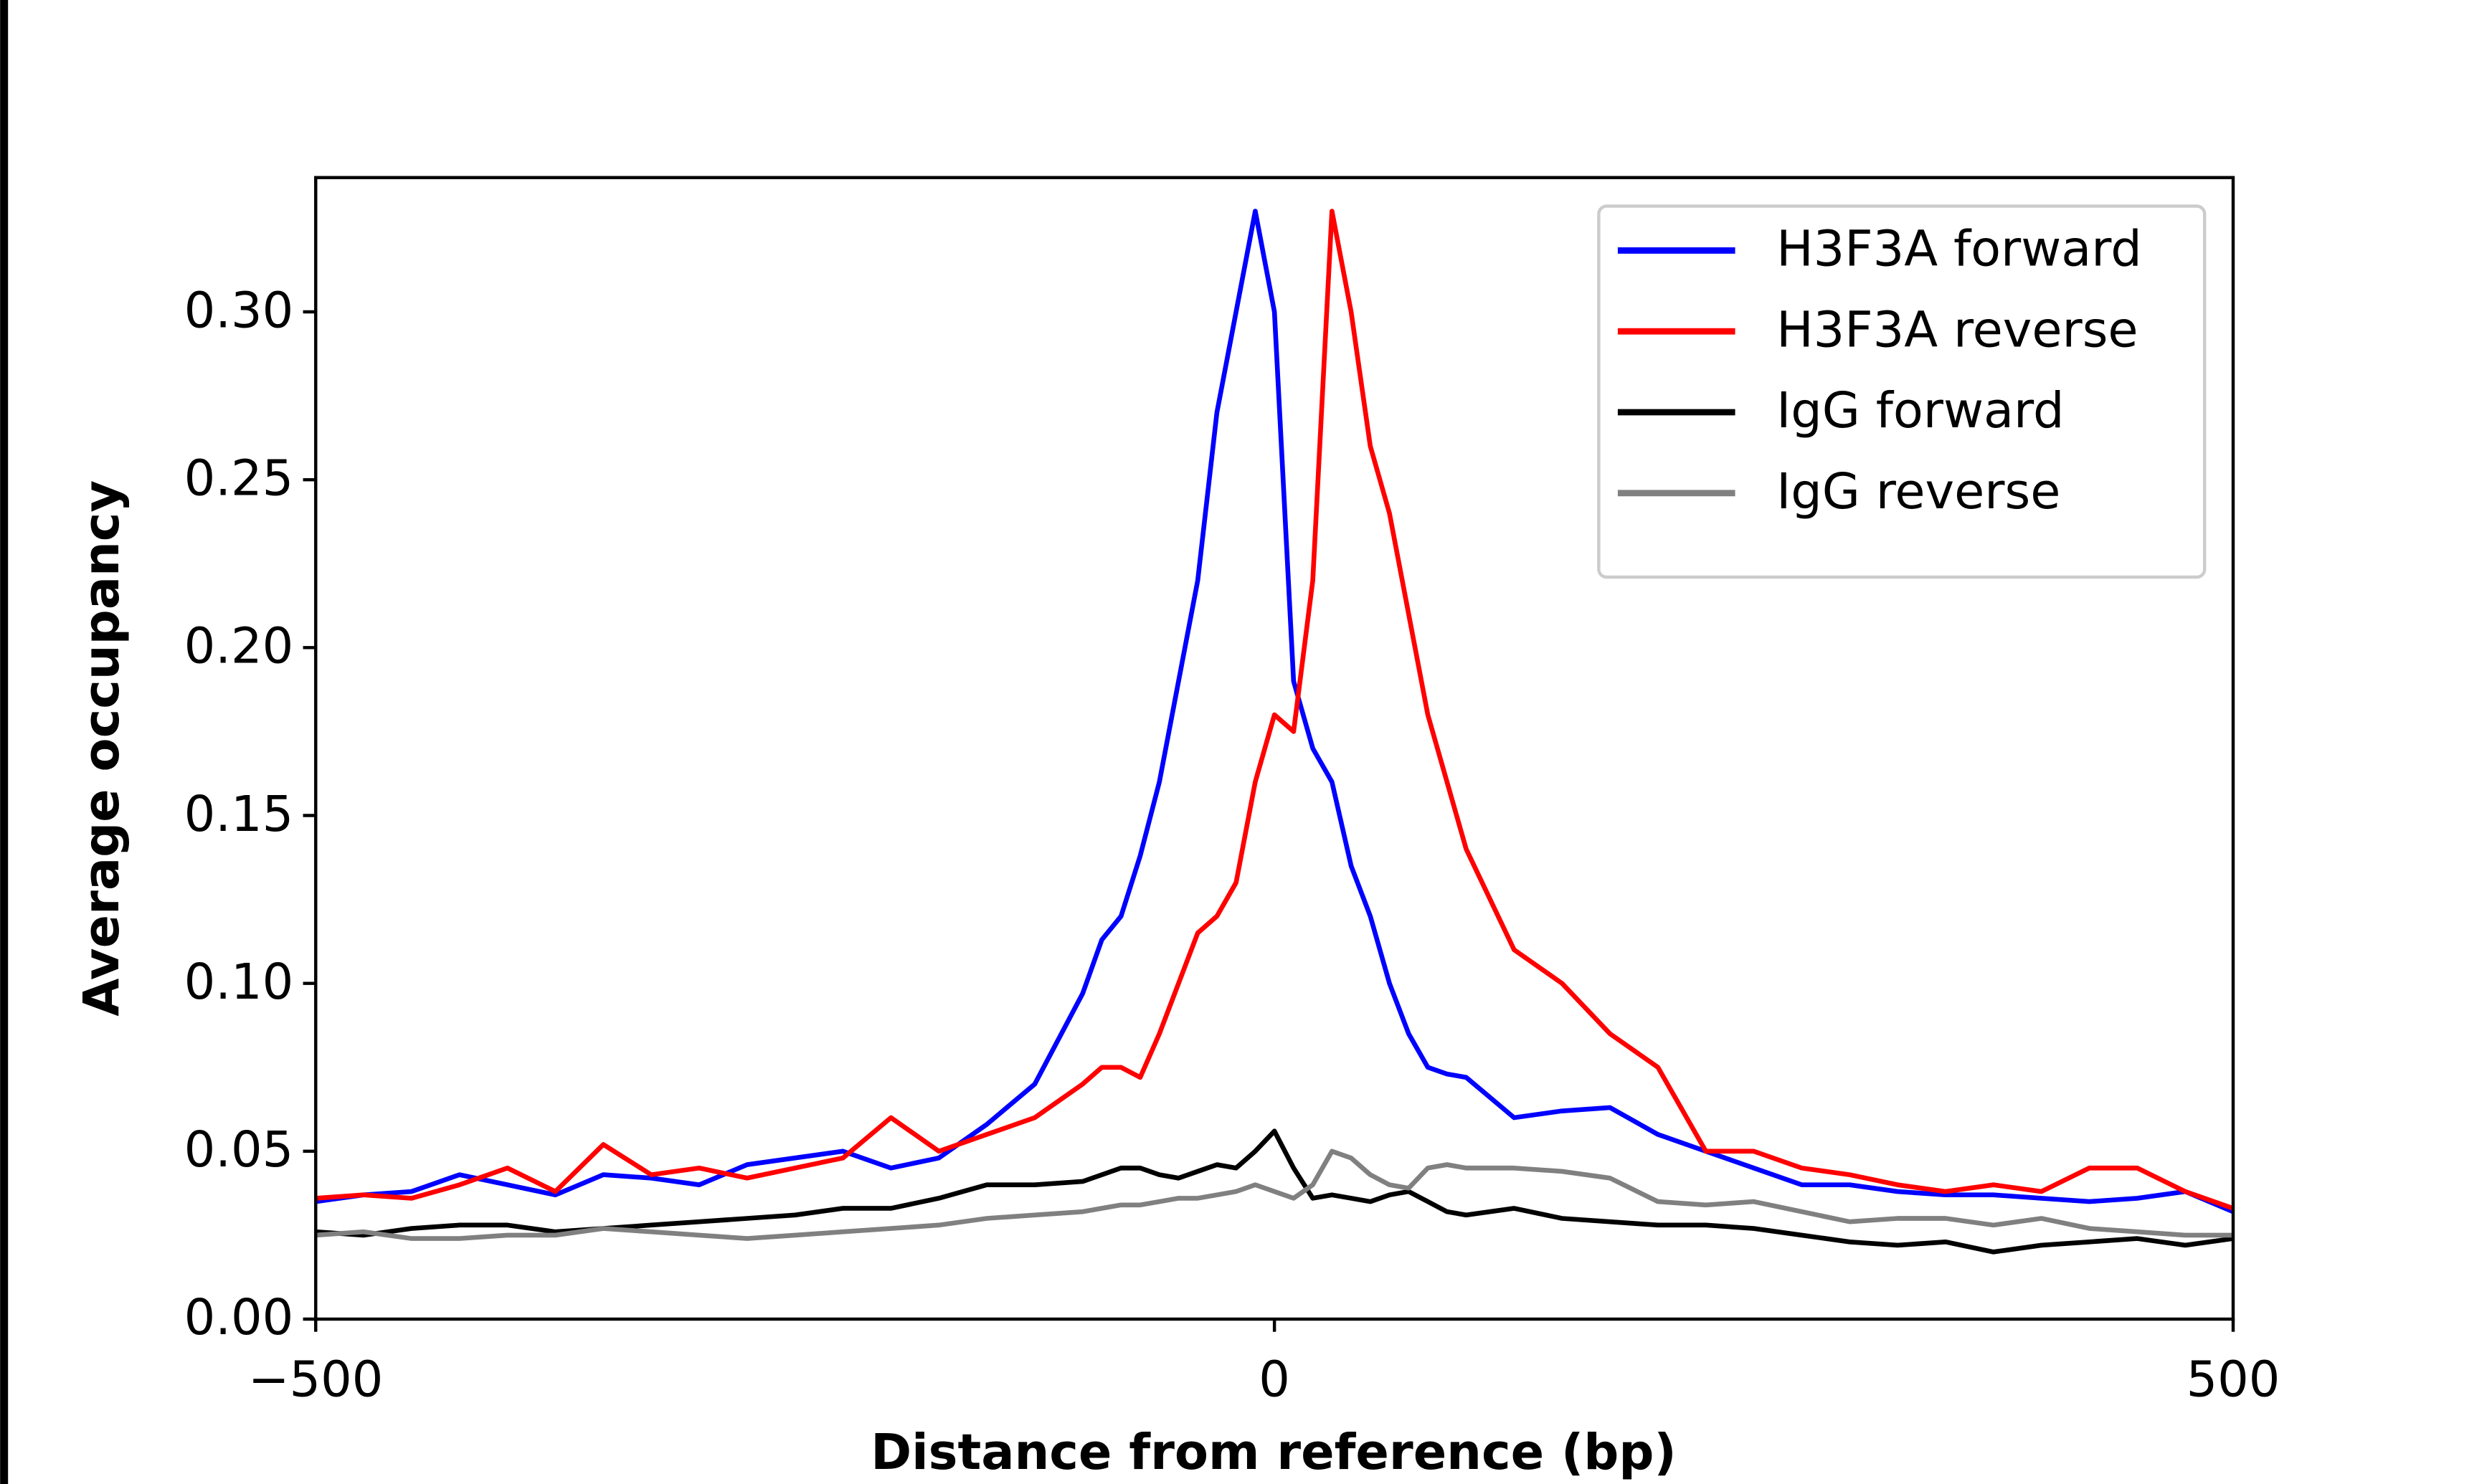  Describe the element at coordinates (1959, 249) in the screenshot. I see `legend-label: H3F3A forward` at that location.